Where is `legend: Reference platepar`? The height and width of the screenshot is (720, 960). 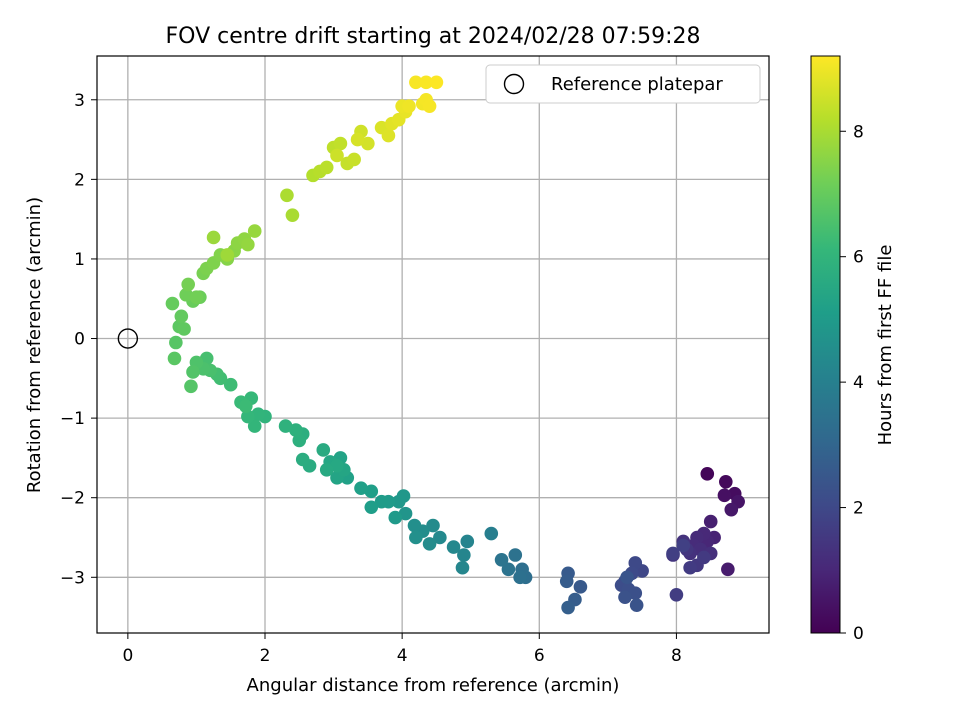
legend: Reference platepar is located at coordinates (623, 84).